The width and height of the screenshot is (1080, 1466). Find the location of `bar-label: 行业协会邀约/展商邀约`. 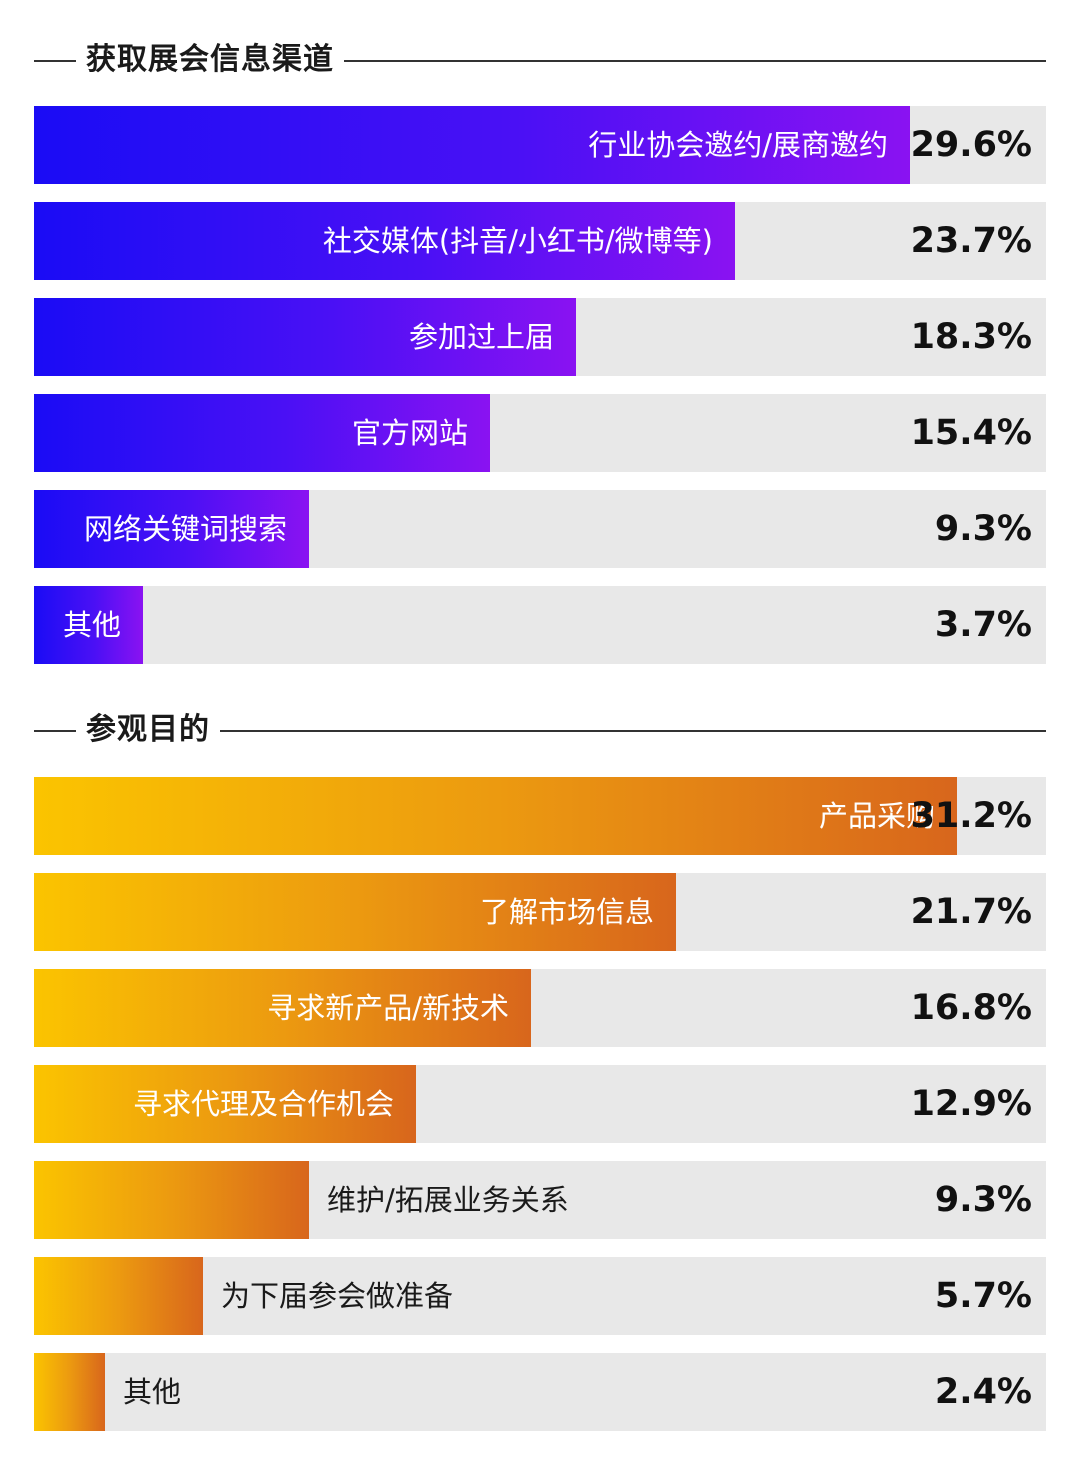

bar-label: 行业协会邀约/展商邀约 is located at coordinates (738, 145).